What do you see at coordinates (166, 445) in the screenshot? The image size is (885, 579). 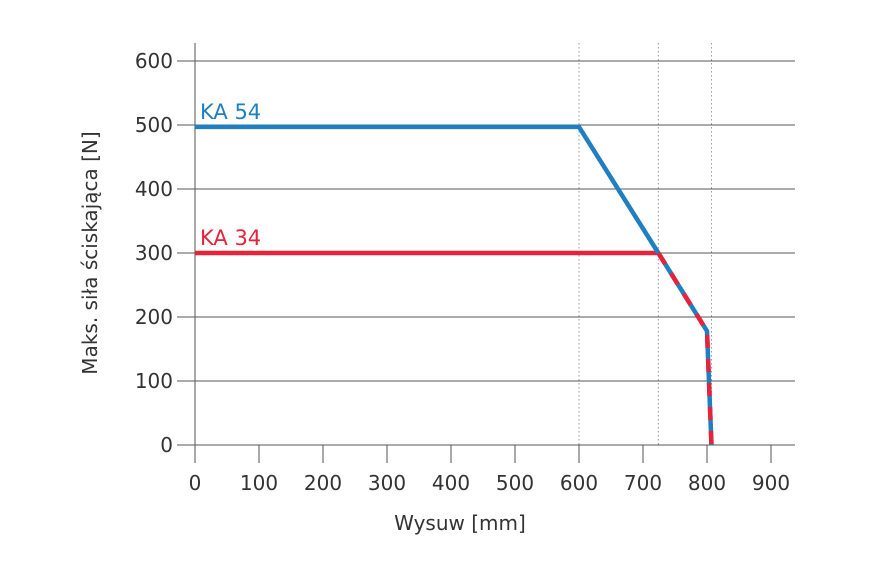 I see `y-tick-label: 0` at bounding box center [166, 445].